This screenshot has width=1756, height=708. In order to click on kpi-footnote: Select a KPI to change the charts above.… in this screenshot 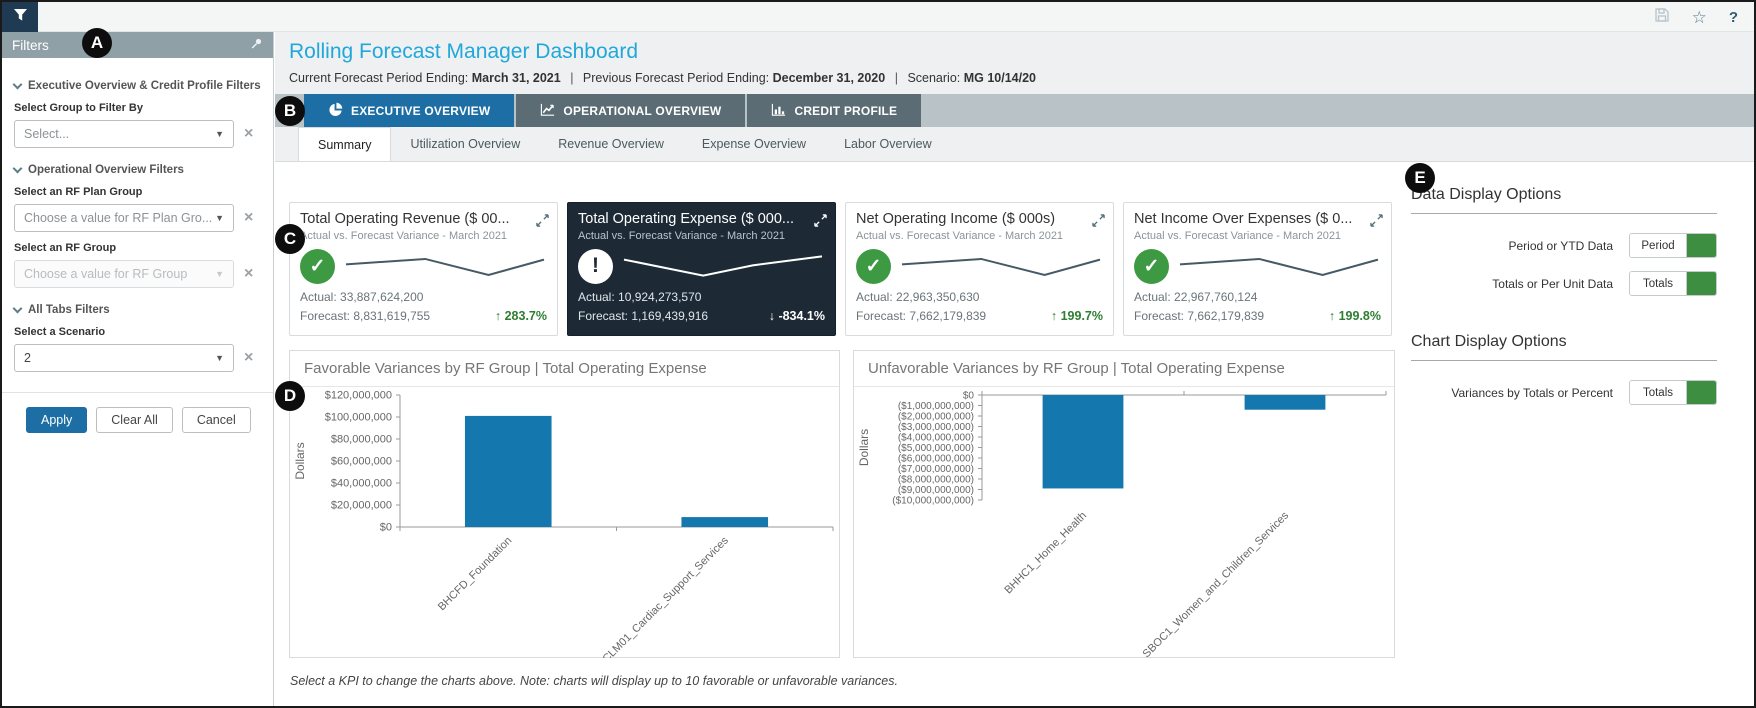, I will do `click(594, 681)`.